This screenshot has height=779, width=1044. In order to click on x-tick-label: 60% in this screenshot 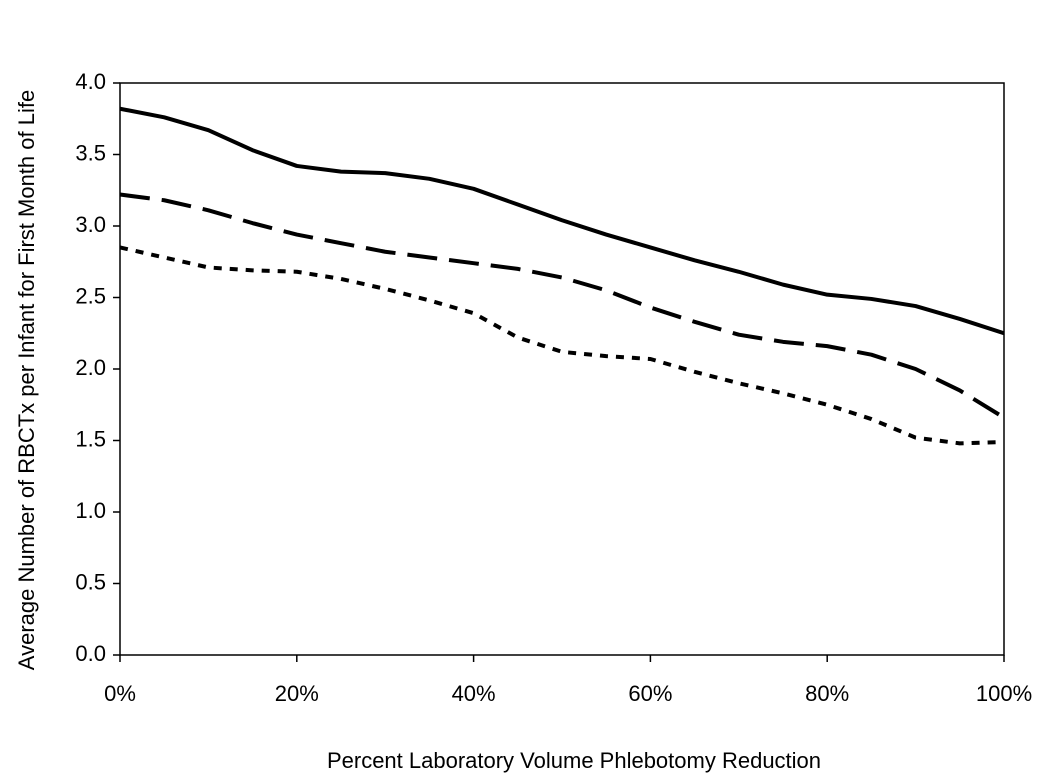, I will do `click(650, 693)`.